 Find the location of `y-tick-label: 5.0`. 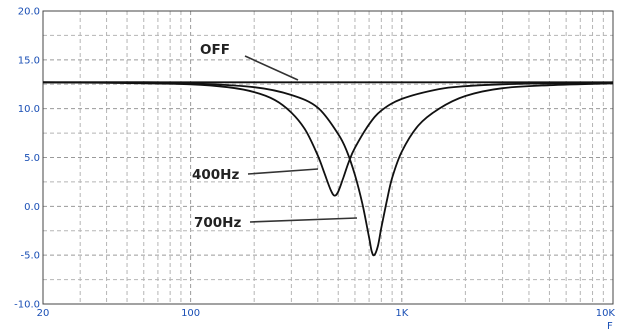

y-tick-label: 5.0 is located at coordinates (32, 158).